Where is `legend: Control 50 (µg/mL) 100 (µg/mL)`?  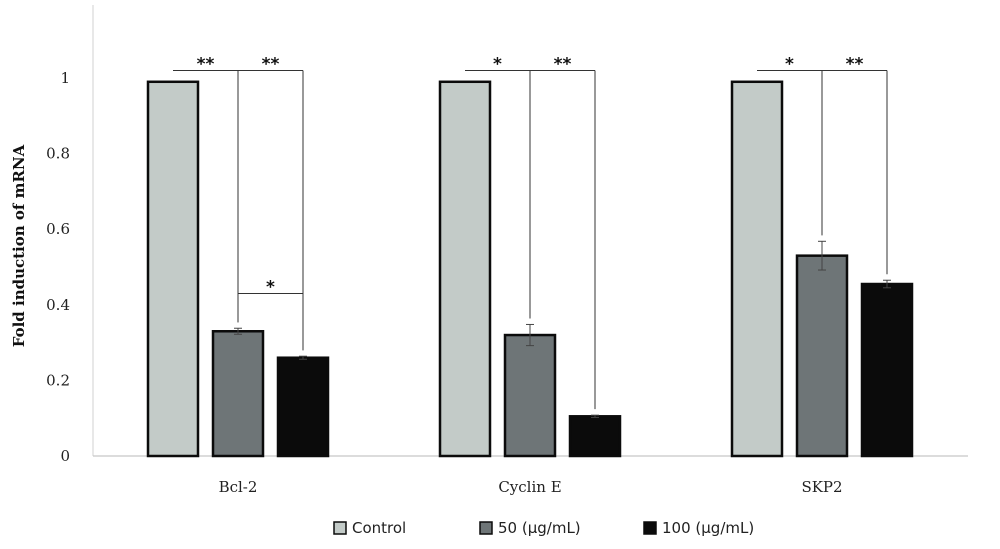 legend: Control 50 (µg/mL) 100 (µg/mL) is located at coordinates (543, 528).